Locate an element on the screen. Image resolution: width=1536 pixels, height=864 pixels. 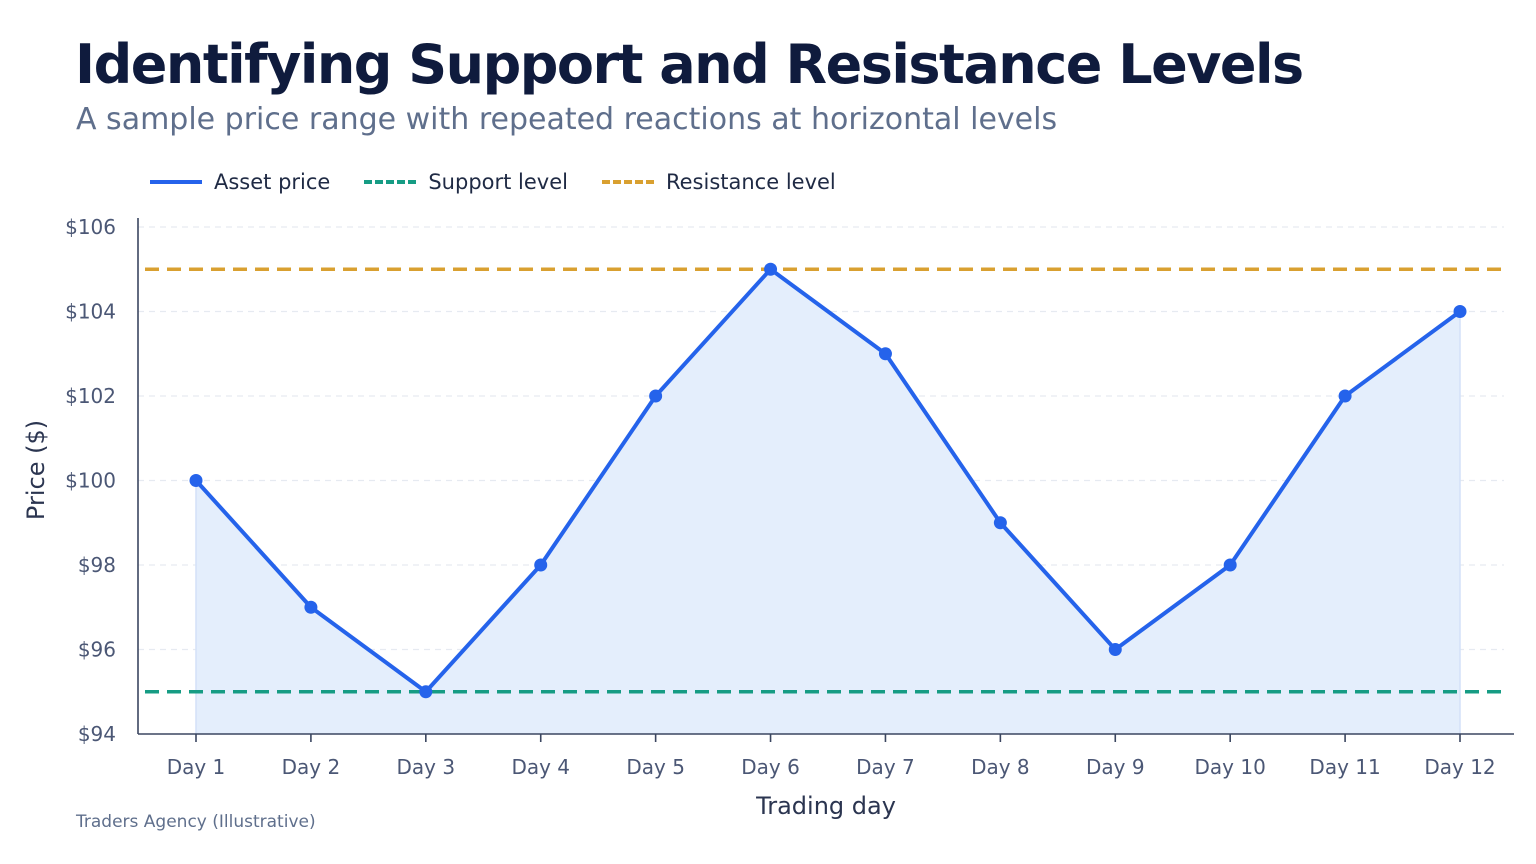
x-tick-label: Day 3 is located at coordinates (426, 767).